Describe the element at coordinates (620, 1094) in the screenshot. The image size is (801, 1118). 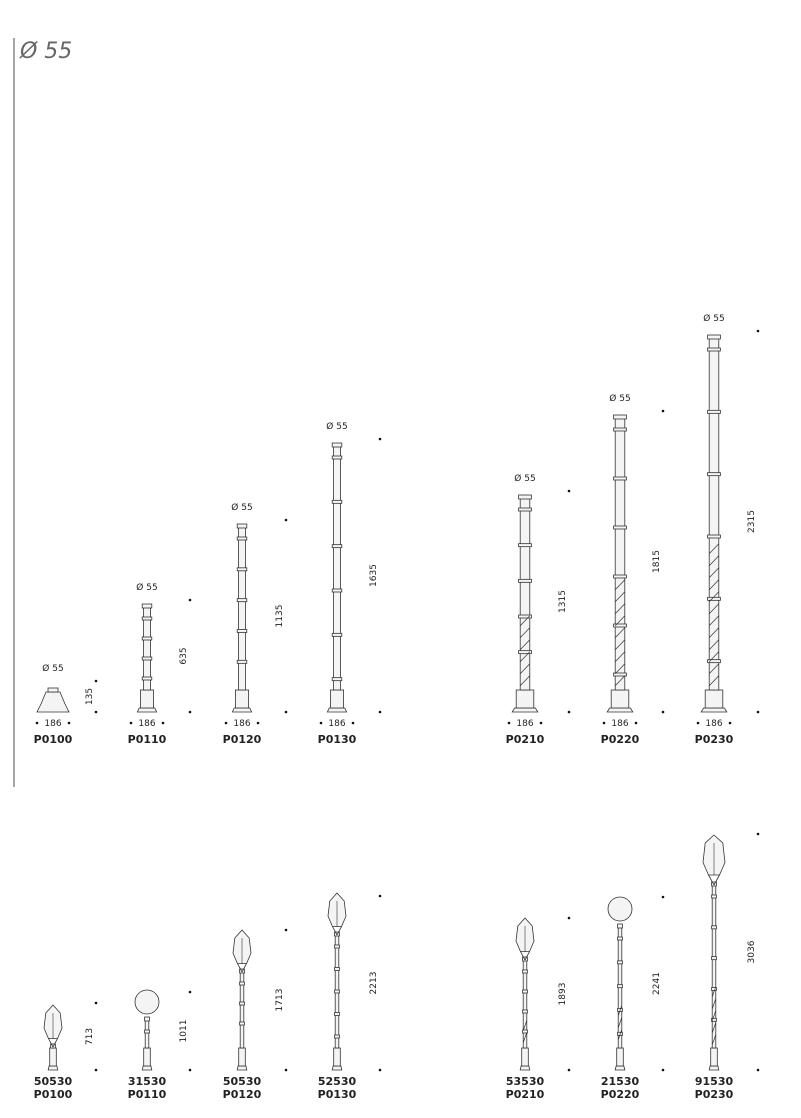
I see `post-code: P0220` at that location.